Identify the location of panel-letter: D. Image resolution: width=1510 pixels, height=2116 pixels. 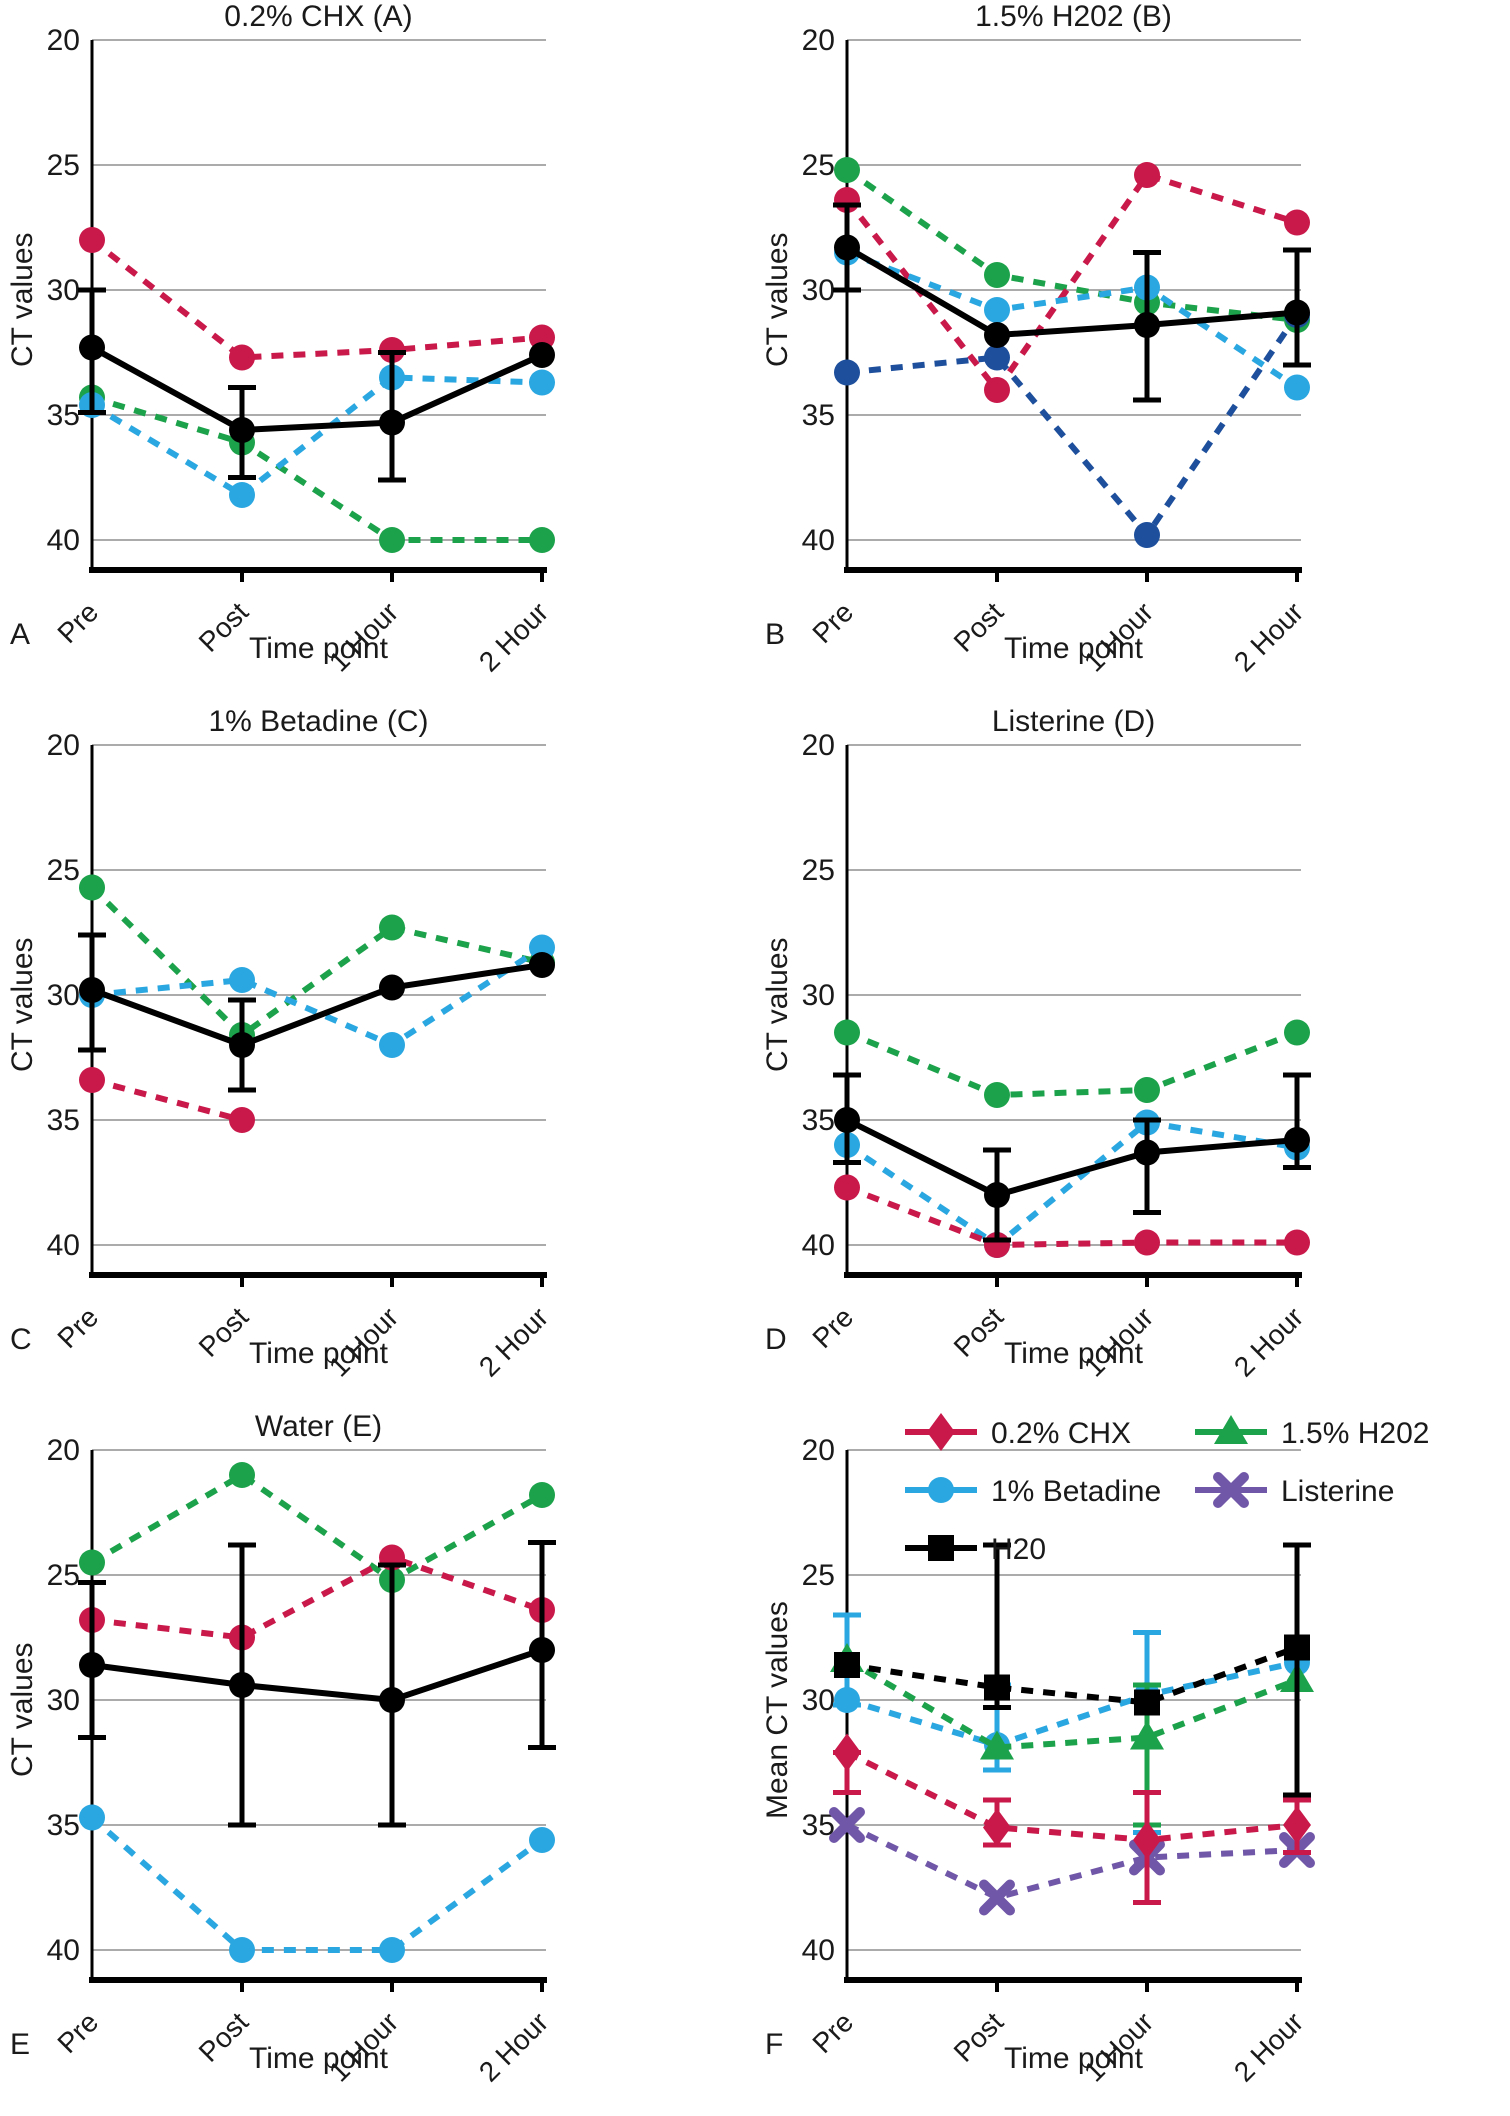
(776, 1339).